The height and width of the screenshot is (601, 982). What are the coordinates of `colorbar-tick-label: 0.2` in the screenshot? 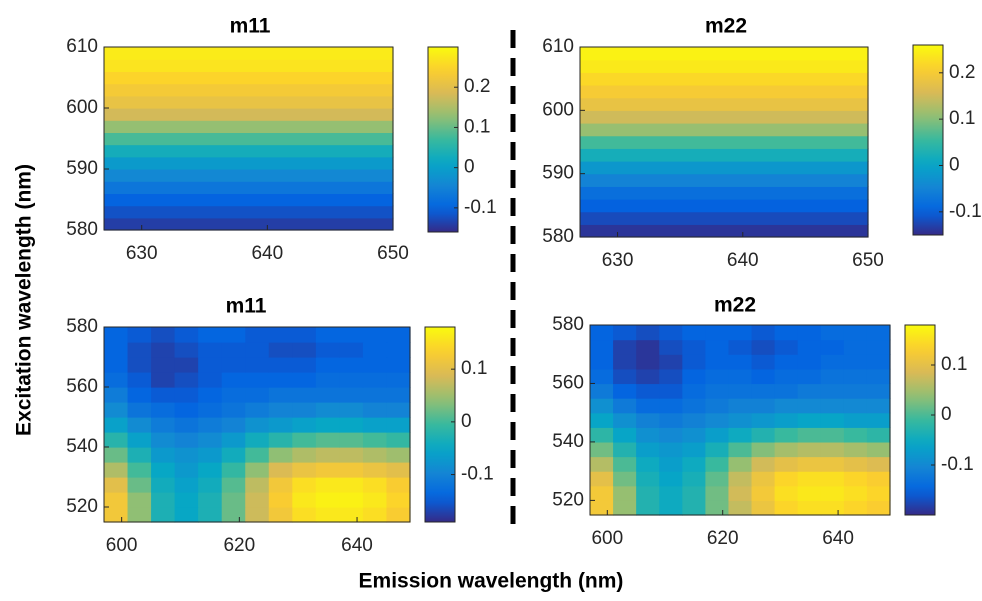 It's located at (962, 72).